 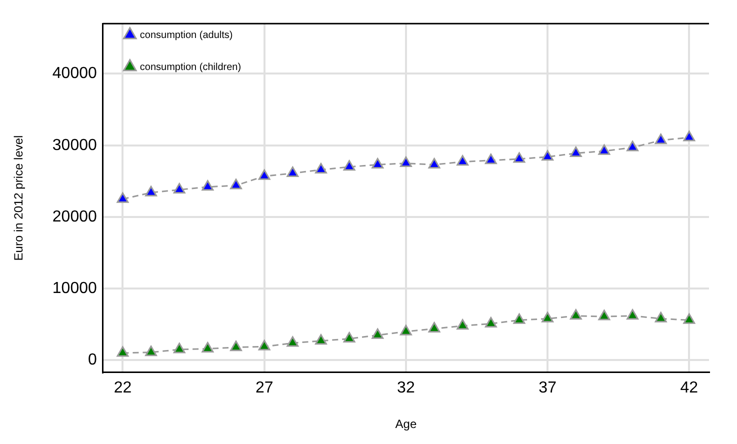 What do you see at coordinates (123, 387) in the screenshot?
I see `x-tick-label: 22` at bounding box center [123, 387].